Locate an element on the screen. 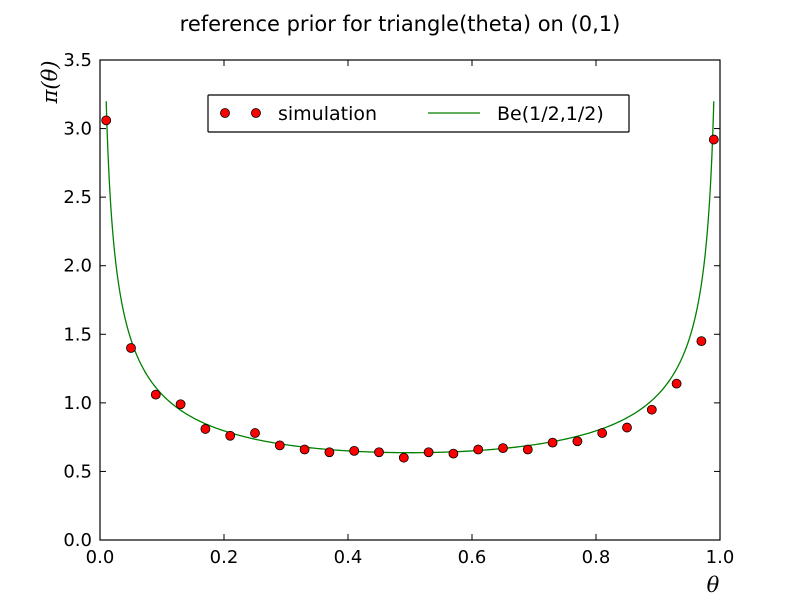 Image resolution: width=800 pixels, height=600 pixels. y-tick-label: 2.0 is located at coordinates (77, 266).